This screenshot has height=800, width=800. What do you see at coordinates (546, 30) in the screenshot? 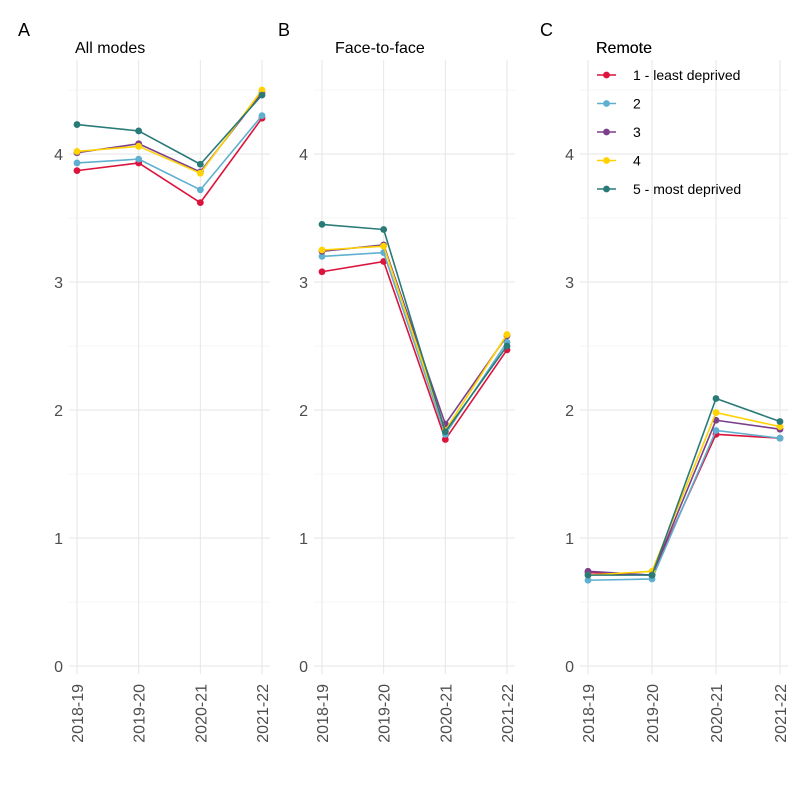
I see `panel-letter: C` at bounding box center [546, 30].